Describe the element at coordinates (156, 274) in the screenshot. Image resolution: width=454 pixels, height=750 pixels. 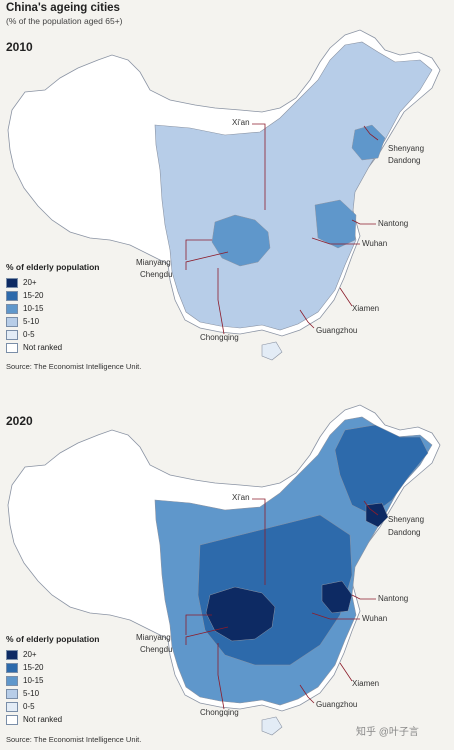
I see `city-label-chengdu-2010: Chengdu` at that location.